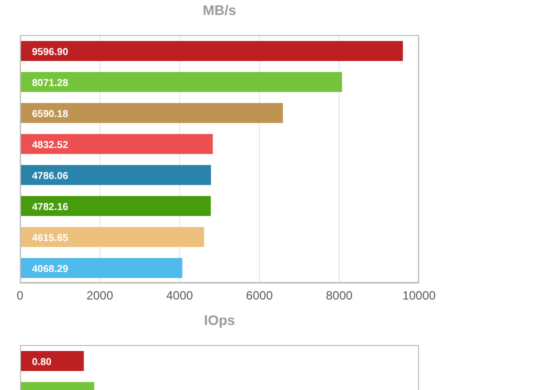  I want to click on x-tick-label: 4000, so click(180, 295).